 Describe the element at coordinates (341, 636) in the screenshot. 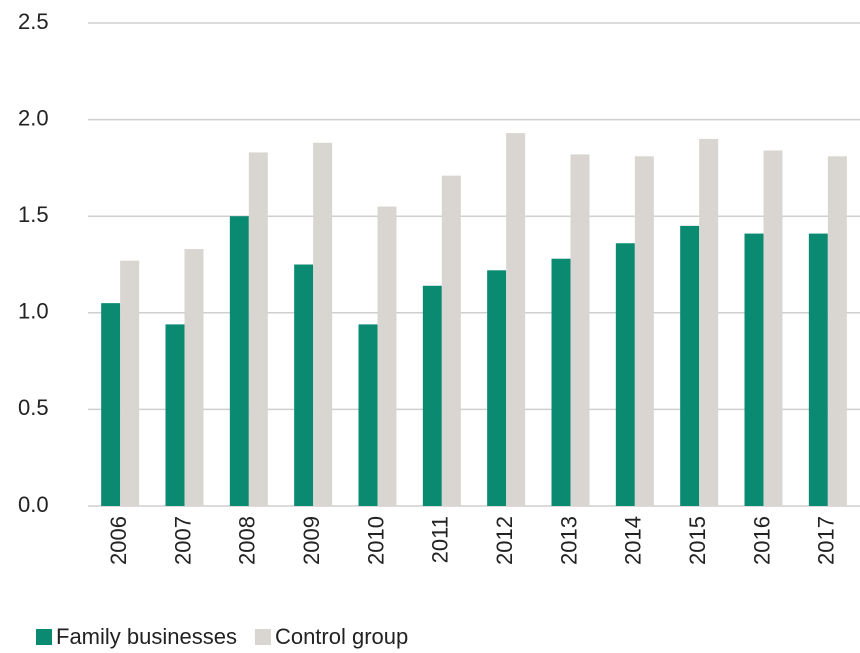

I see `legend-label: Control group` at that location.